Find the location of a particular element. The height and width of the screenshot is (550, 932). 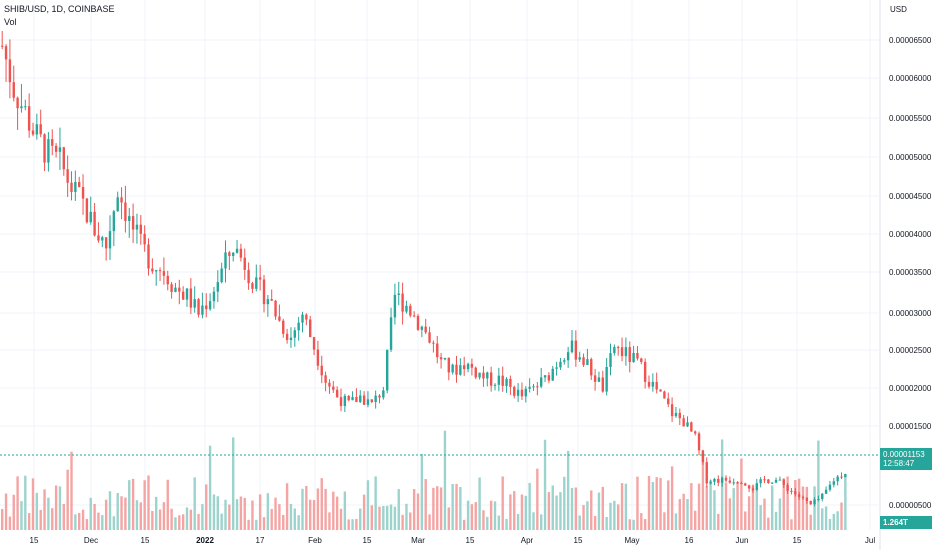

time-tick-label: Mar is located at coordinates (418, 540).